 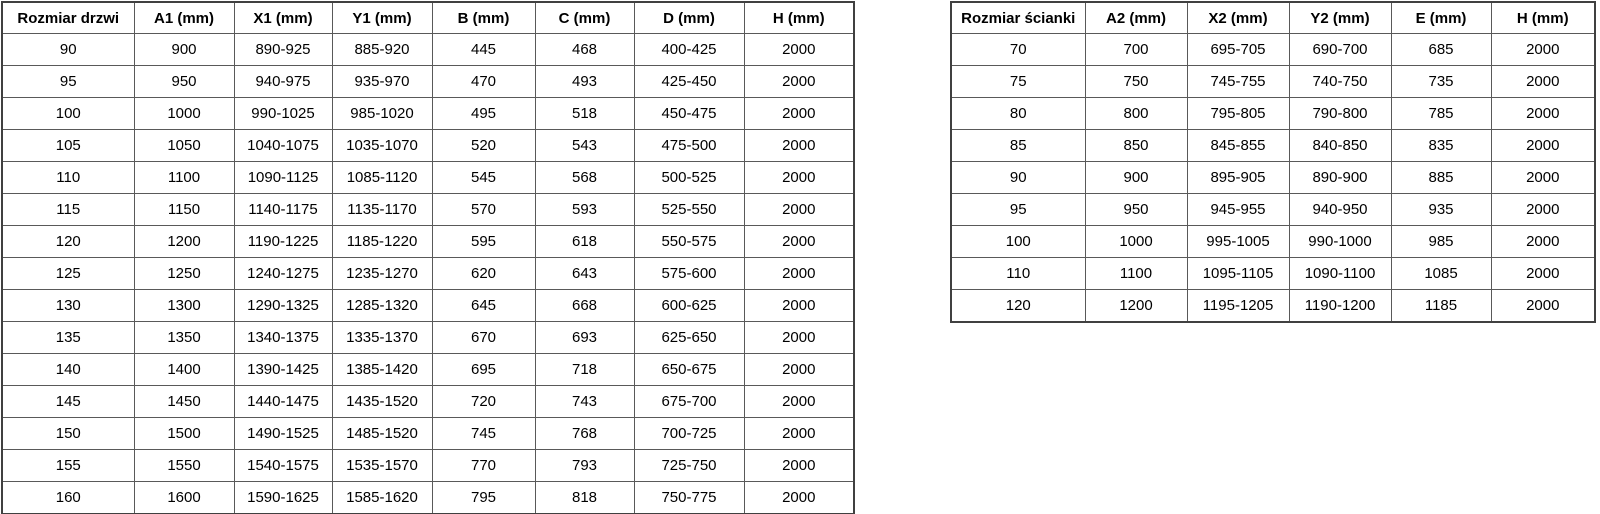 I want to click on table-cell: 130, so click(x=68, y=305).